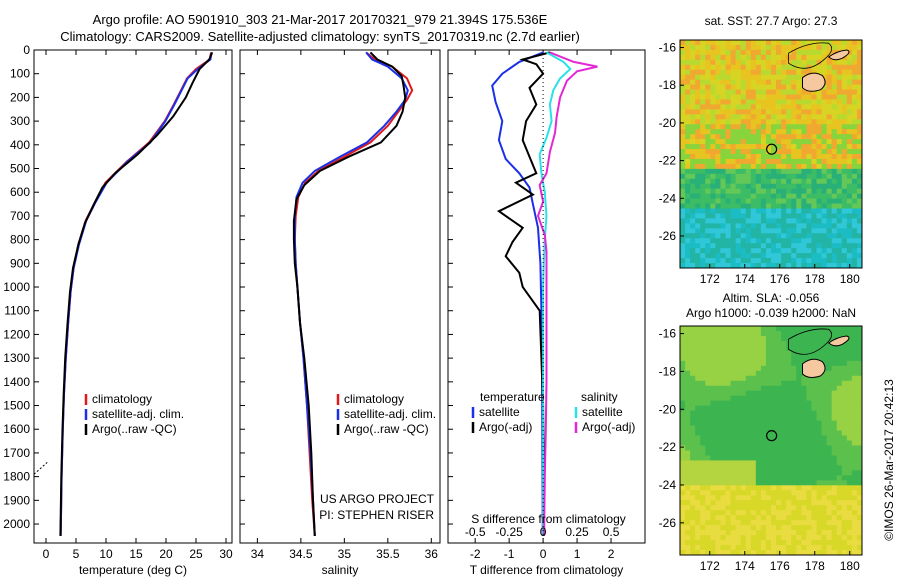 The image size is (900, 580). Describe the element at coordinates (386, 429) in the screenshot. I see `legend-label: Argo(..raw -QC)` at that location.